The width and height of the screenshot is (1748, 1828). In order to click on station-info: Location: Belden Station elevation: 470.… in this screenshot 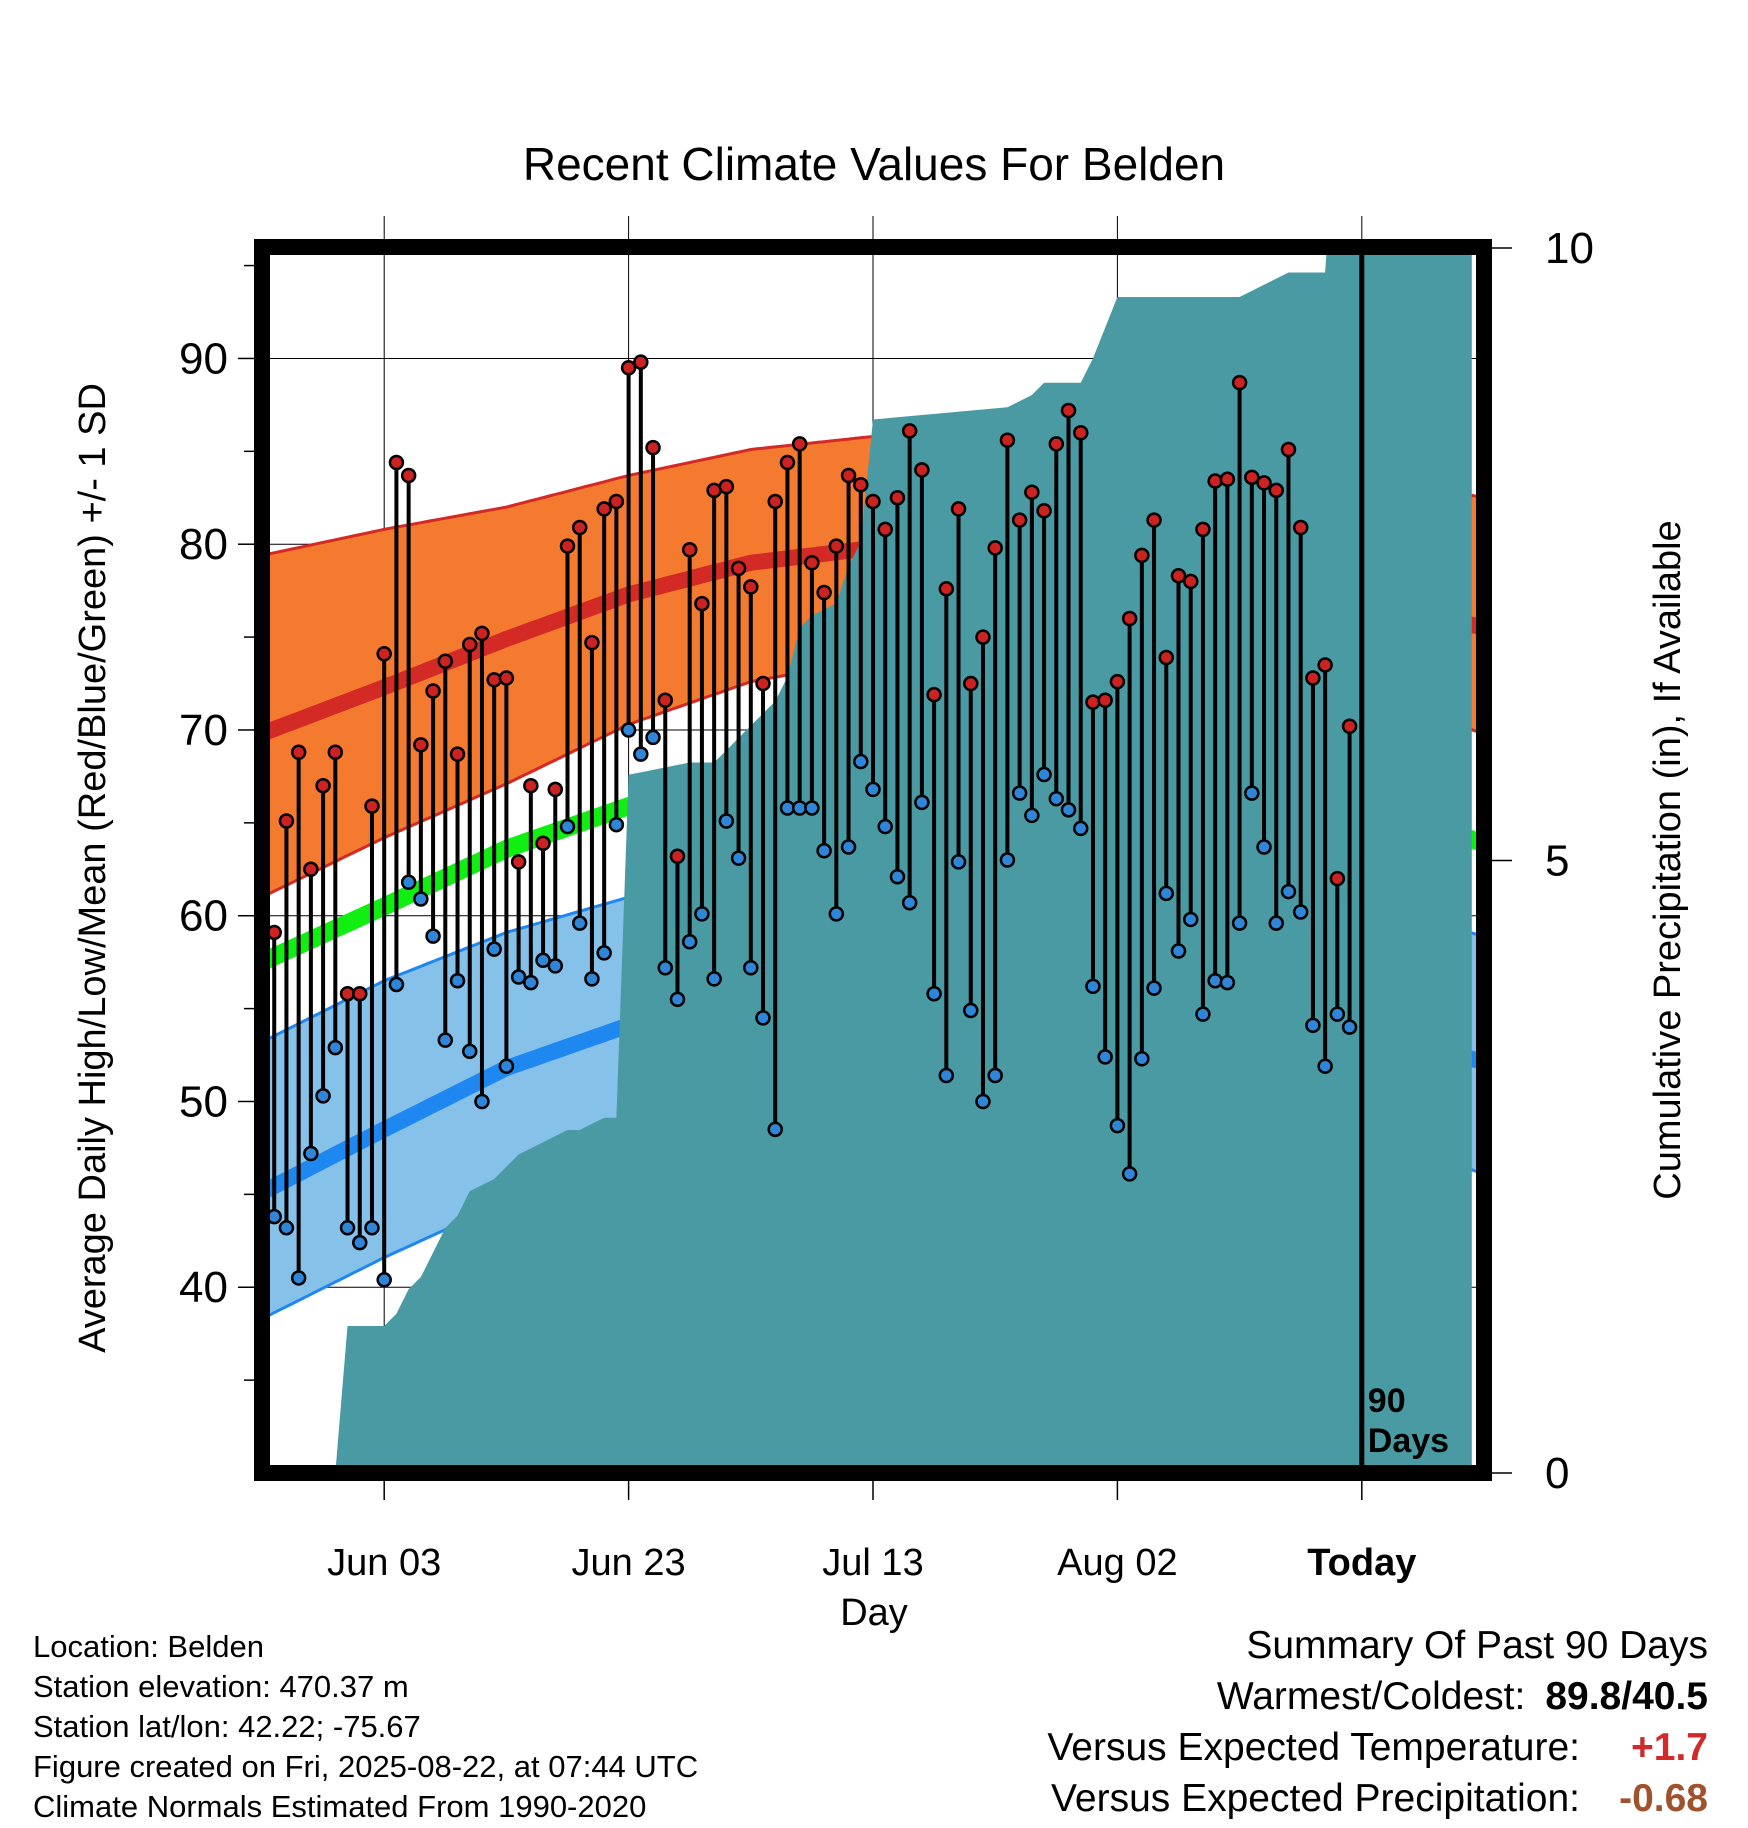, I will do `click(365, 1727)`.